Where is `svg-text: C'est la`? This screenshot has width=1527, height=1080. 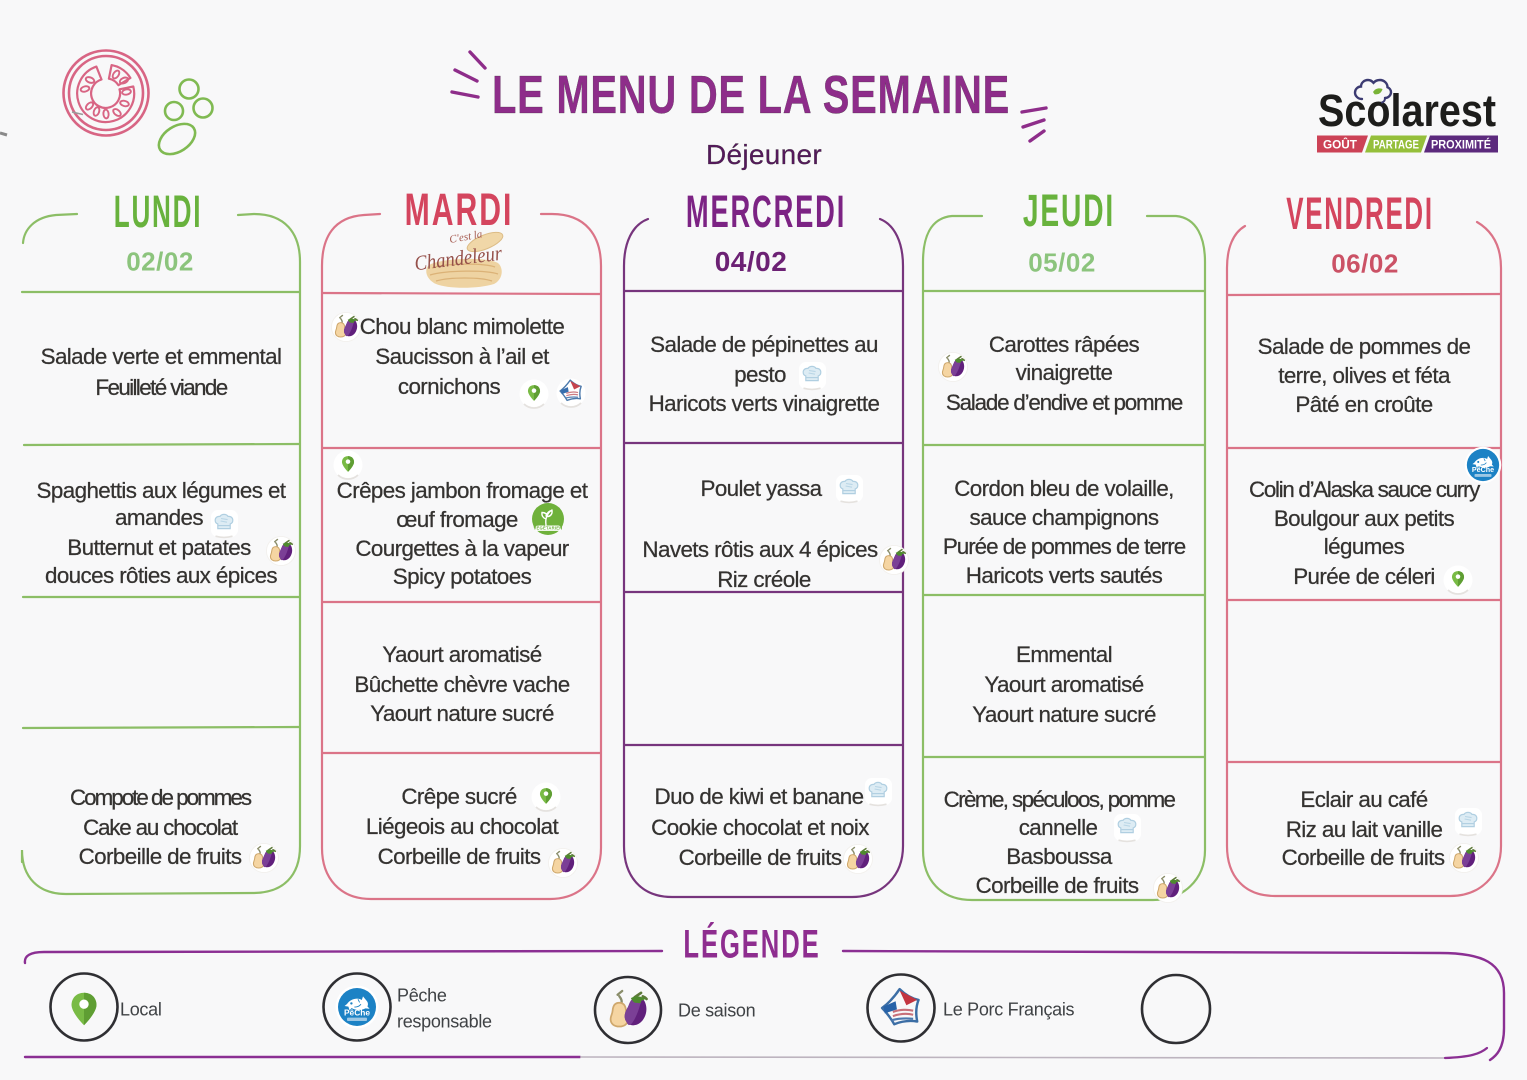
svg-text: C'est la is located at coordinates (465, 237).